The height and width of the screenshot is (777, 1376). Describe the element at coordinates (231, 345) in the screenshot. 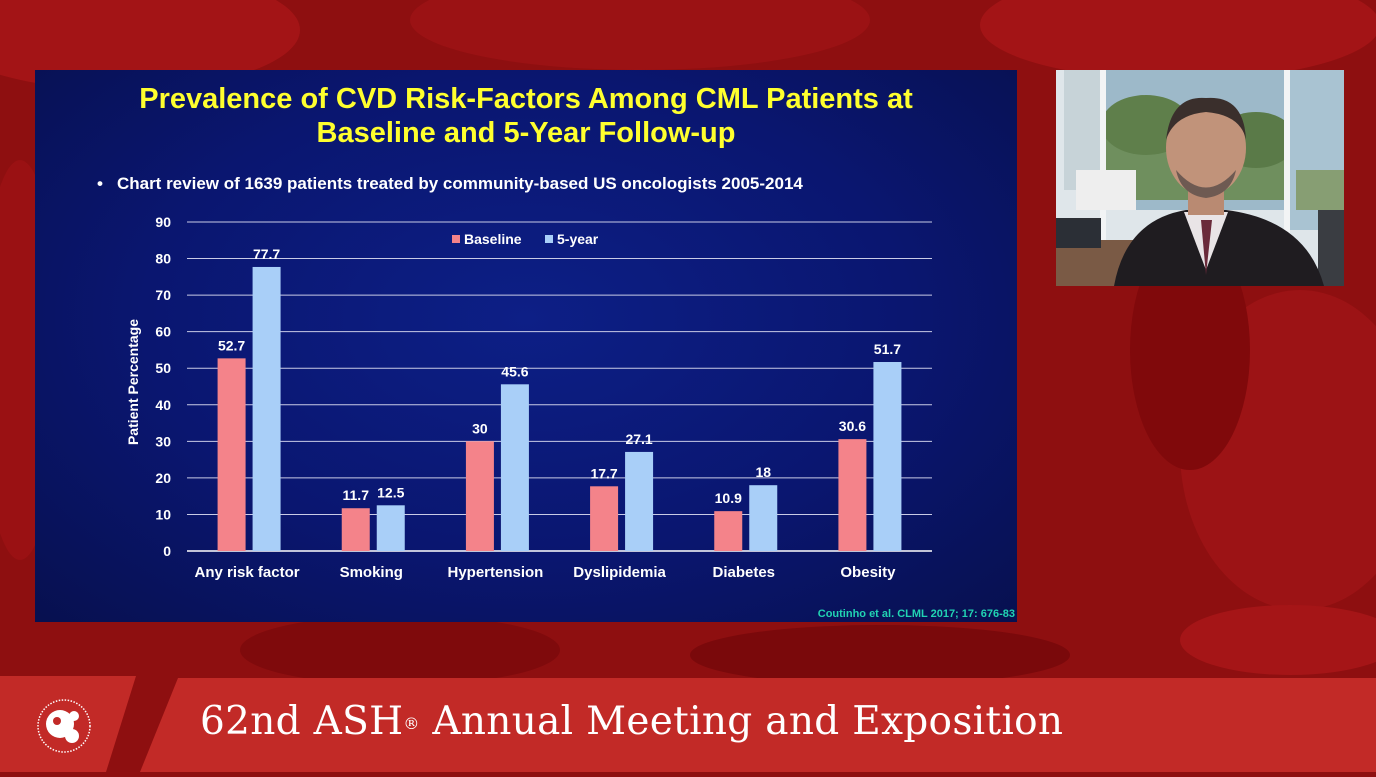

I see `data-label-baseline-0: 52.7` at that location.